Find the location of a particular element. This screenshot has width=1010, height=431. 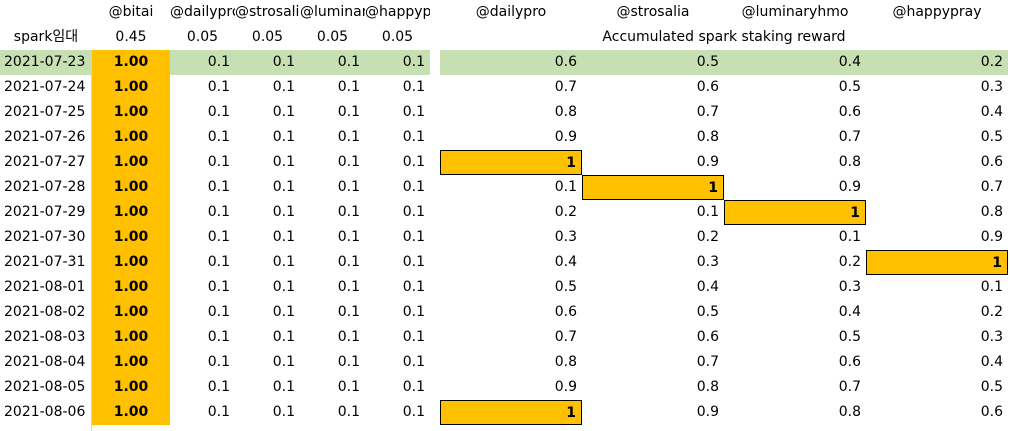

date-cell: 2021-07-31 is located at coordinates (45, 262).